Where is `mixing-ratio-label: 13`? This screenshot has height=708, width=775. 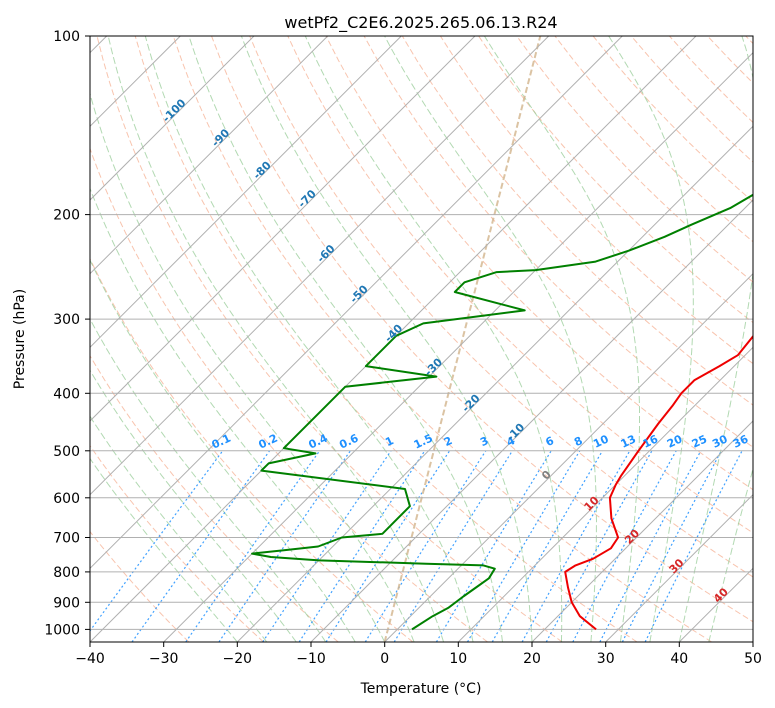 mixing-ratio-label: 13 is located at coordinates (628, 442).